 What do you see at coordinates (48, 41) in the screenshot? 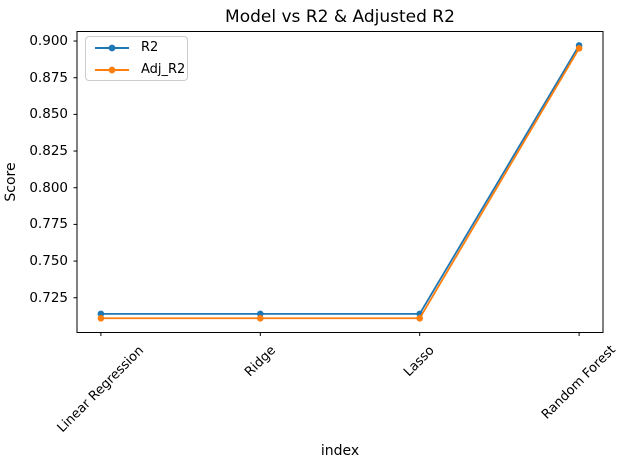
I see `y-tick-label: 0.900` at bounding box center [48, 41].